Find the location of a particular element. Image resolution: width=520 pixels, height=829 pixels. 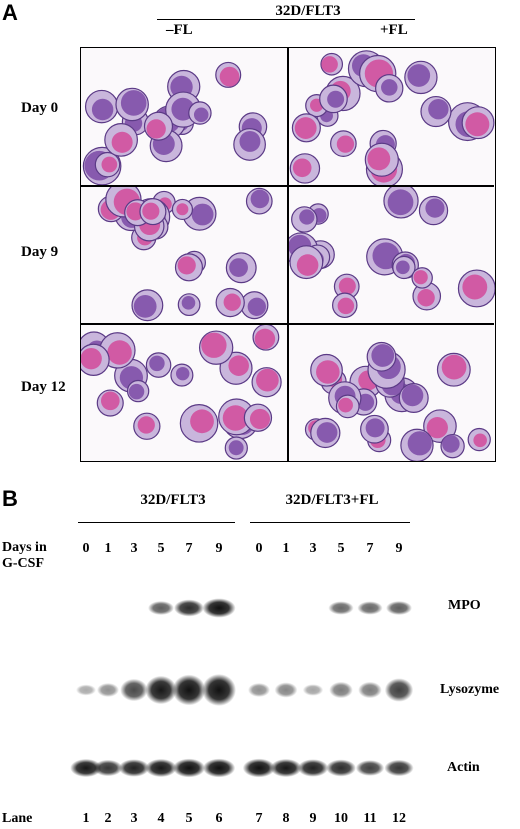

lane-number-7: 7 is located at coordinates (259, 818).